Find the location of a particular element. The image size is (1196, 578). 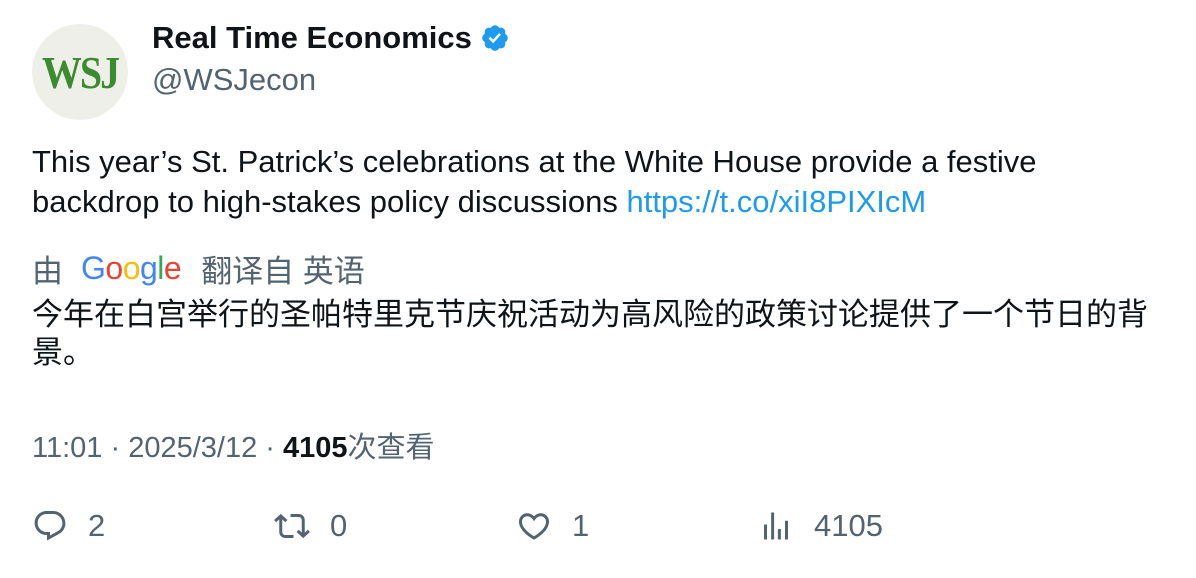

google-logo: Google is located at coordinates (131, 268).